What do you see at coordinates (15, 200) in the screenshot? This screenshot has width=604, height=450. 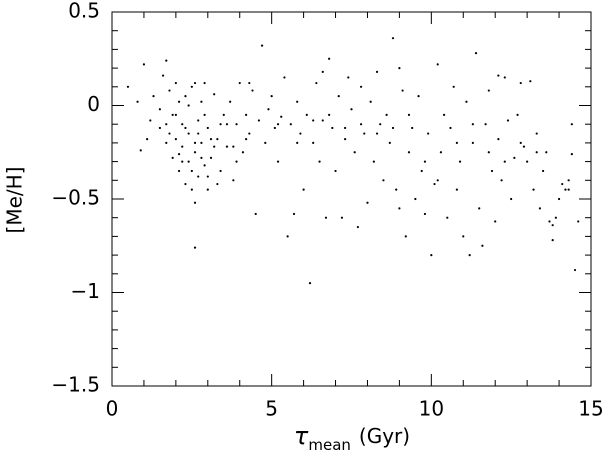 I see `y-axis-label: [Me/H]` at bounding box center [15, 200].